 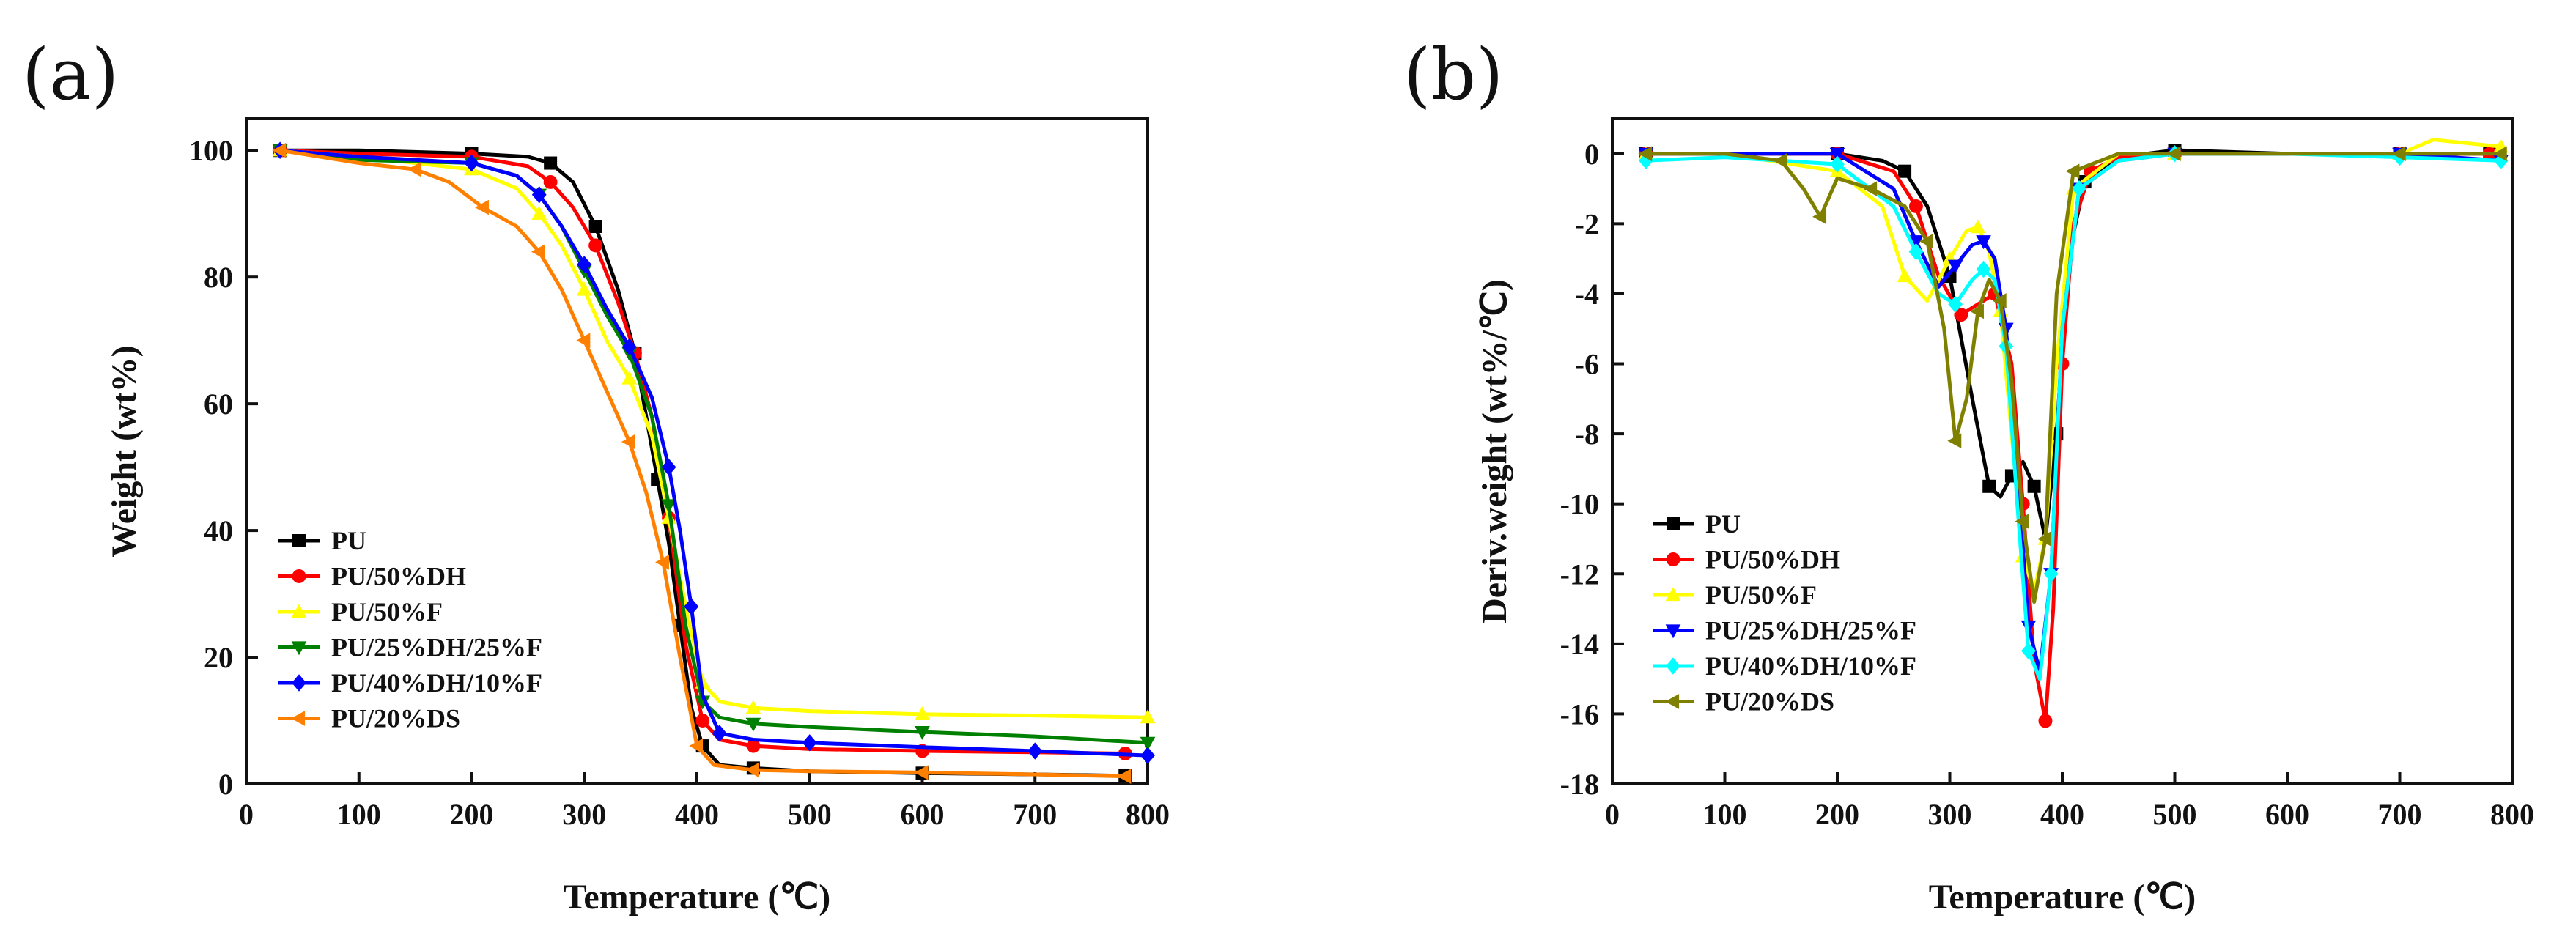 I want to click on panel-b-legend-entry: PU/50%DH, so click(x=1746, y=559).